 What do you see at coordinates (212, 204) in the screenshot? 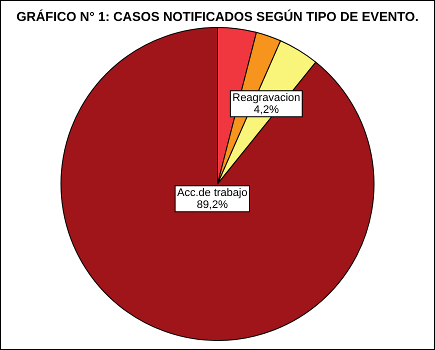
I see `data-label: 89,2%` at bounding box center [212, 204].